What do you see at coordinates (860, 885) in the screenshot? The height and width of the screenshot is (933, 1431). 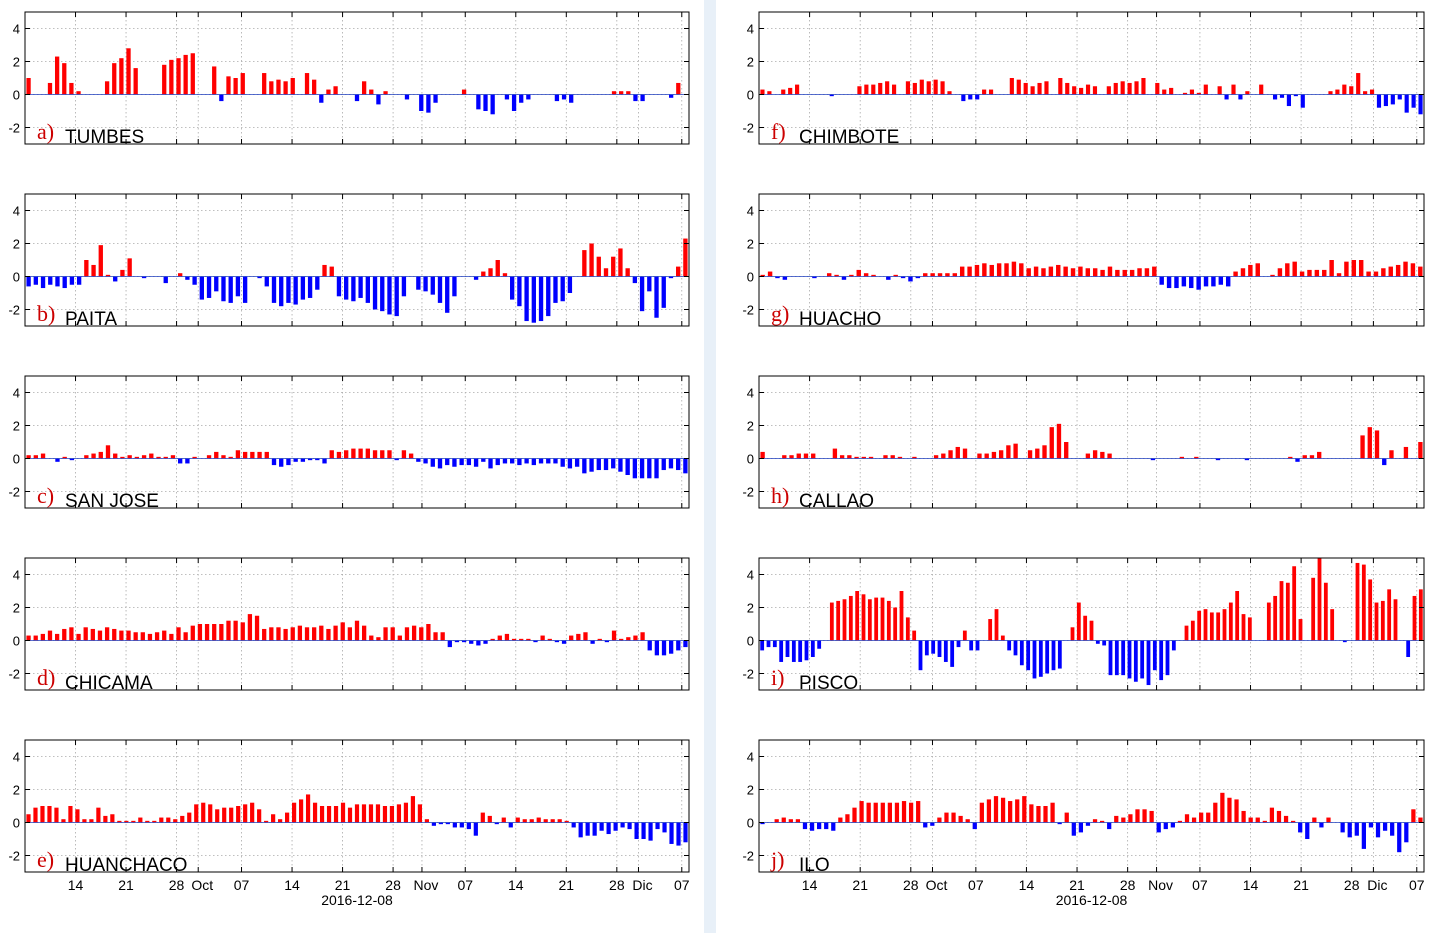 I see `x-tick-label: 21` at bounding box center [860, 885].